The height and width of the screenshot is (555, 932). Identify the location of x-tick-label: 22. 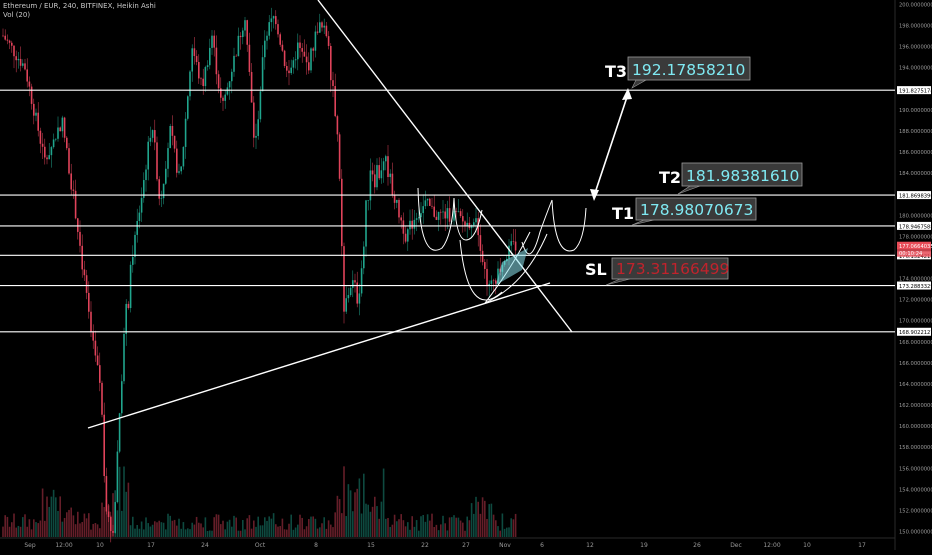
(425, 545).